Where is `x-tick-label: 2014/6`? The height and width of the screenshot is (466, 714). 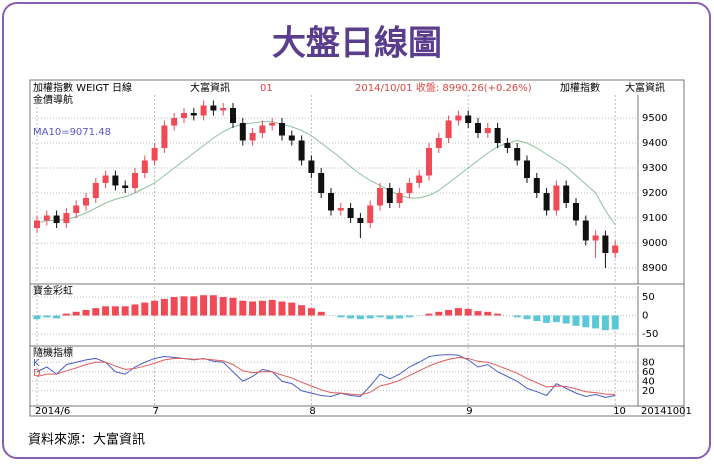 x-tick-label: 2014/6 is located at coordinates (52, 411).